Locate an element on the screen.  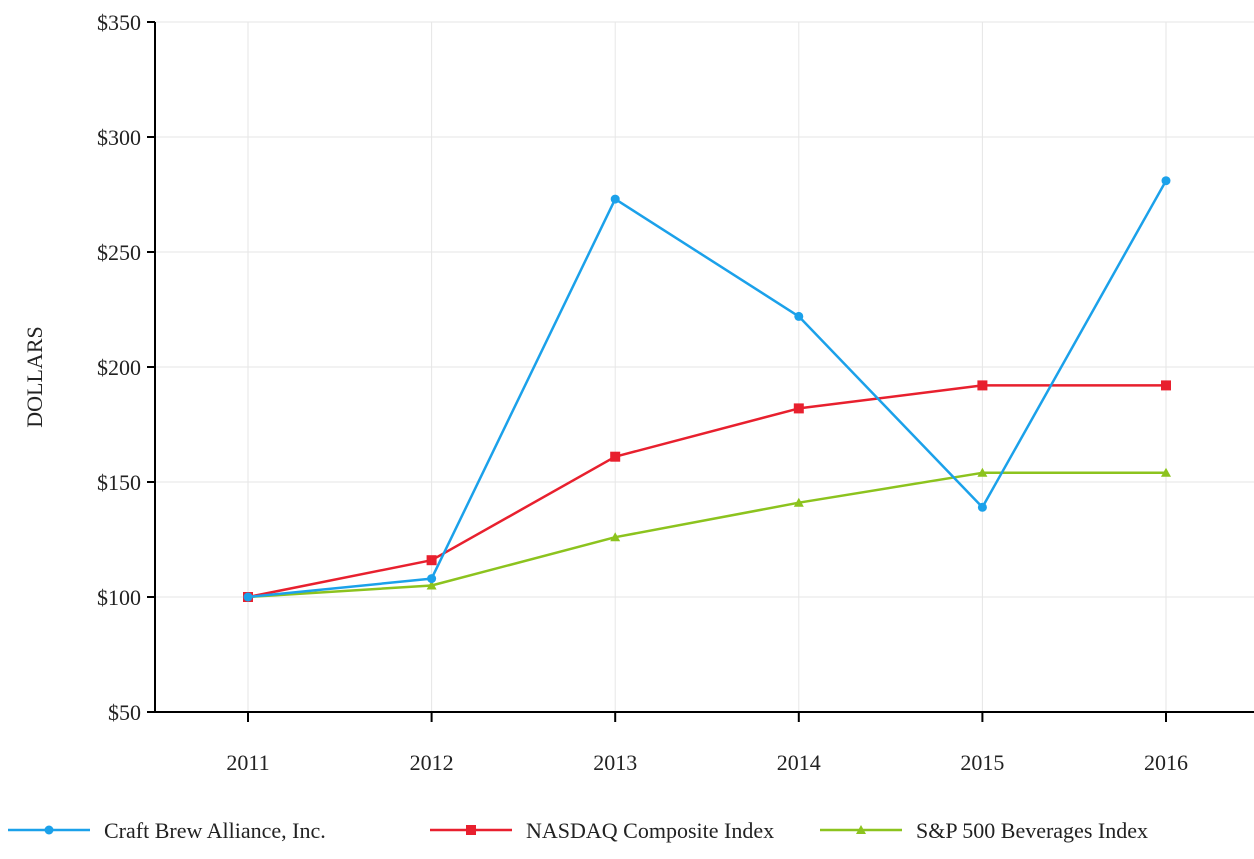
x-tick-label: 2012 is located at coordinates (432, 762).